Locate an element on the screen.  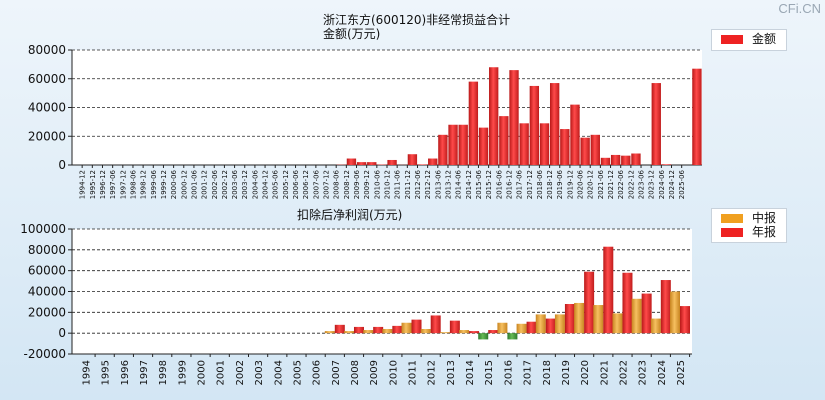
chart1-x-tick-label: 1996-12 is located at coordinates (103, 184).